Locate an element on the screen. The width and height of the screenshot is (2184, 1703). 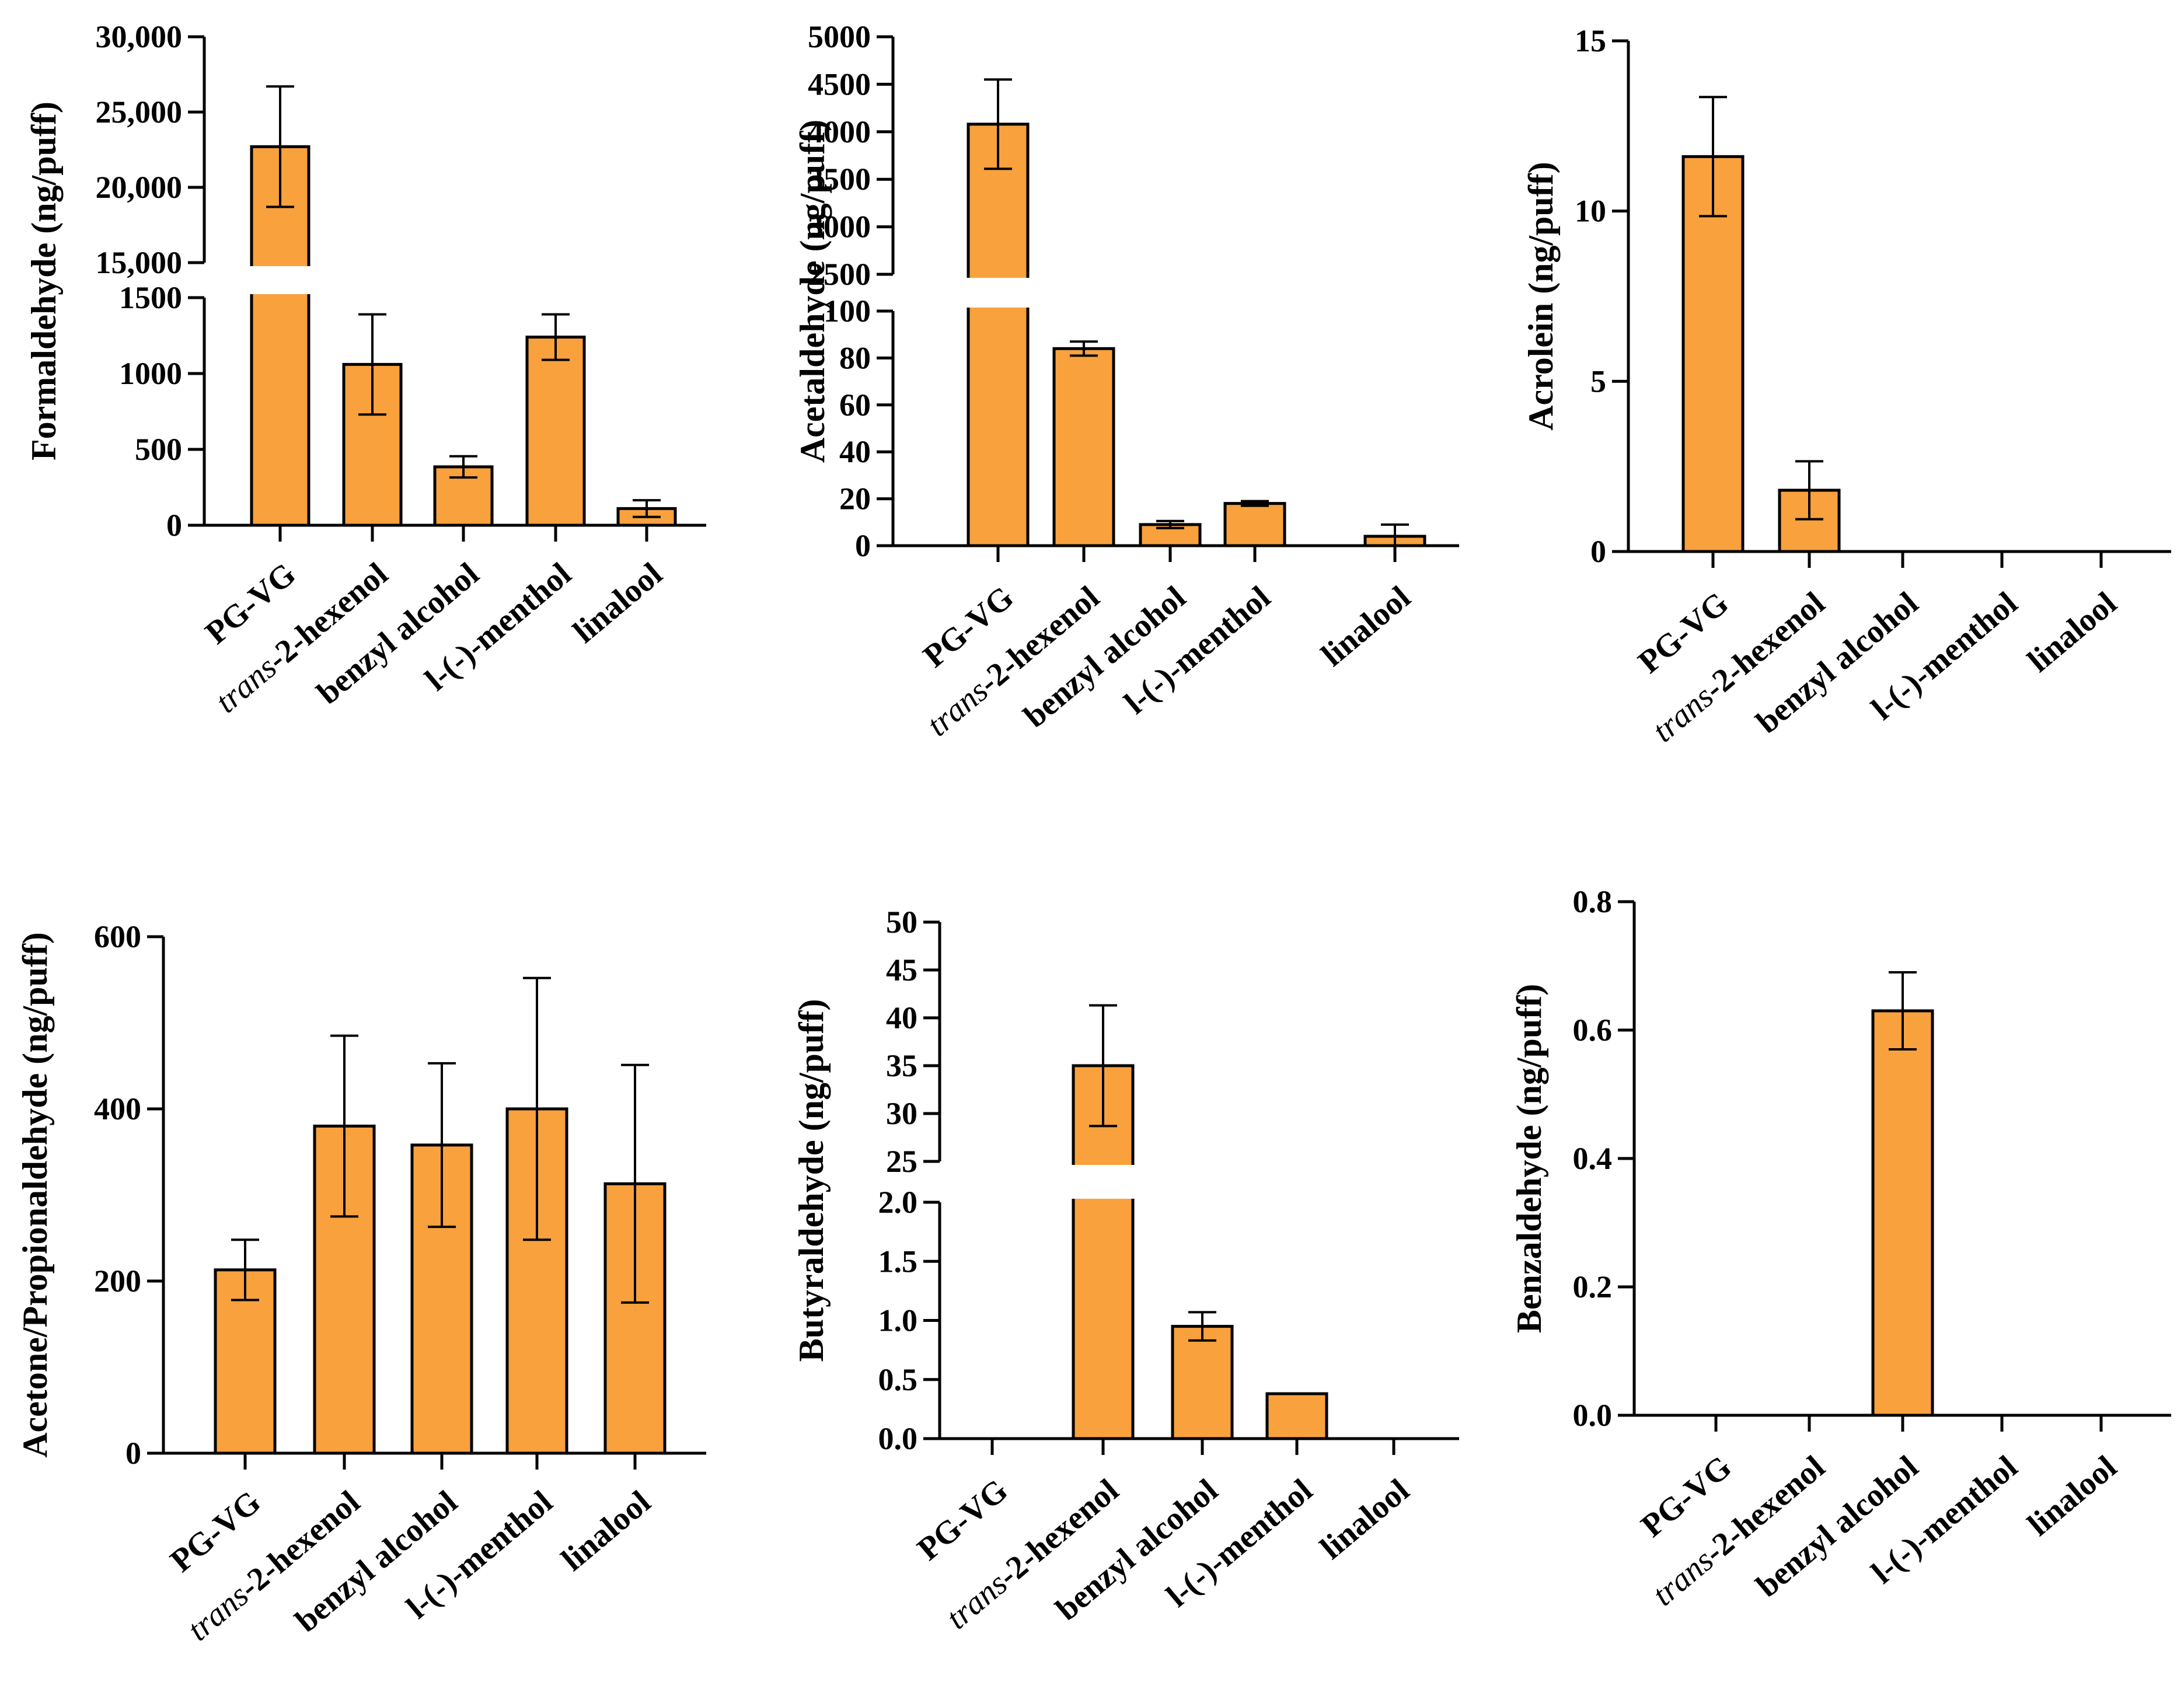
y-tick-label: 0.2 is located at coordinates (1593, 1286).